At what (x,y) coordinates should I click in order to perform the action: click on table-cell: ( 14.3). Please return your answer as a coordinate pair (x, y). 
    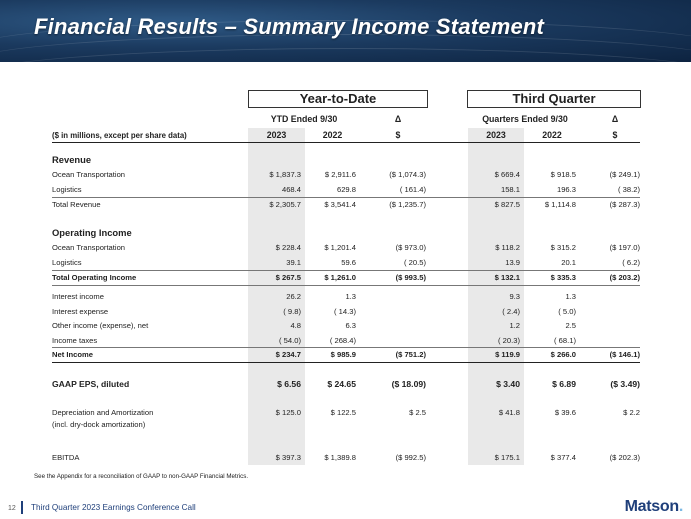
    Looking at the image, I should click on (345, 311).